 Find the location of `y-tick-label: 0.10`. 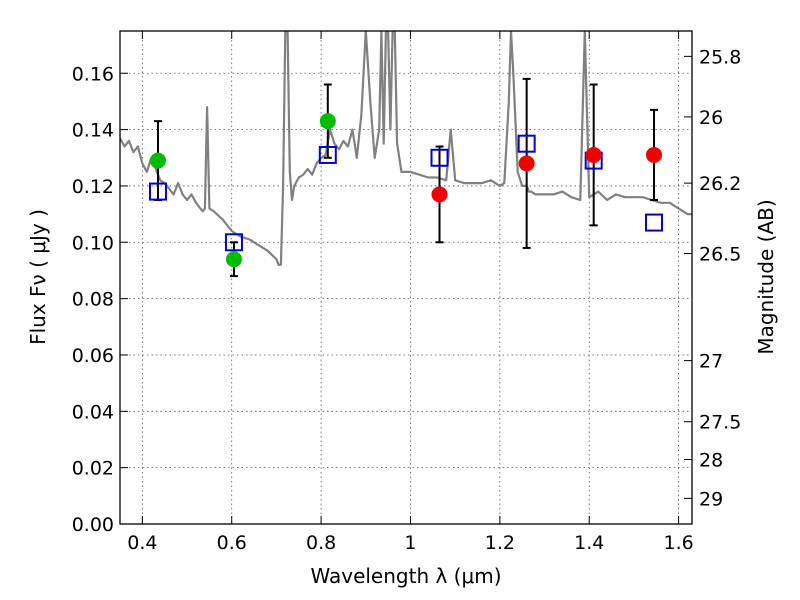

y-tick-label: 0.10 is located at coordinates (93, 243).